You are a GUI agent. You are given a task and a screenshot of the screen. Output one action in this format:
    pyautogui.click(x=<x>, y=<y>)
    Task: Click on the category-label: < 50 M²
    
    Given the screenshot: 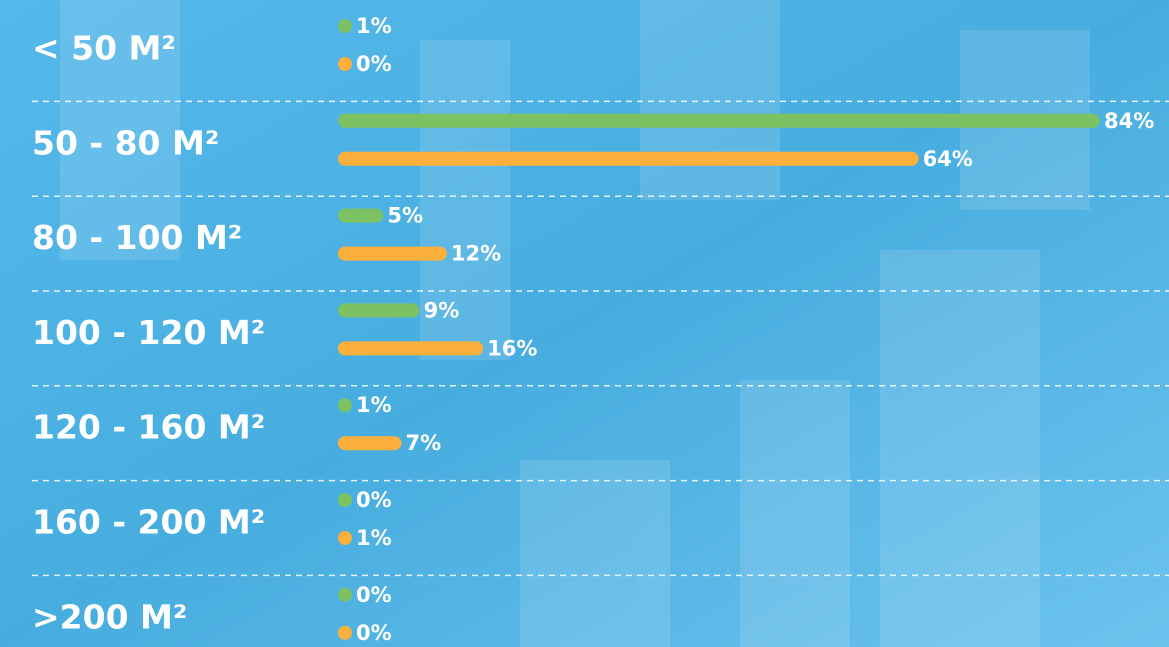 What is the action you would take?
    pyautogui.click(x=104, y=48)
    